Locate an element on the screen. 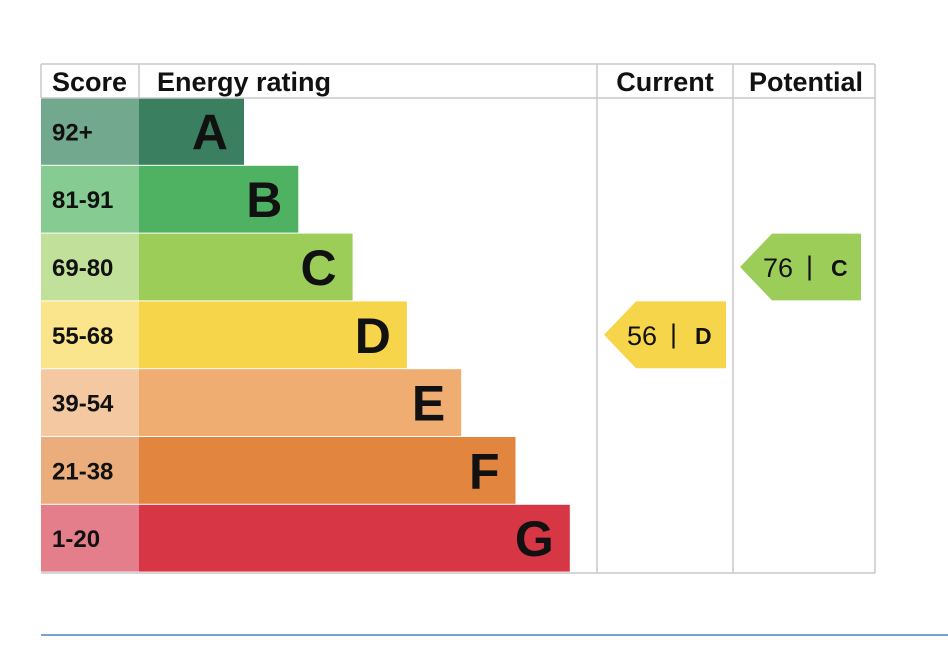 This screenshot has width=948, height=664. score-cell-g is located at coordinates (90, 538).